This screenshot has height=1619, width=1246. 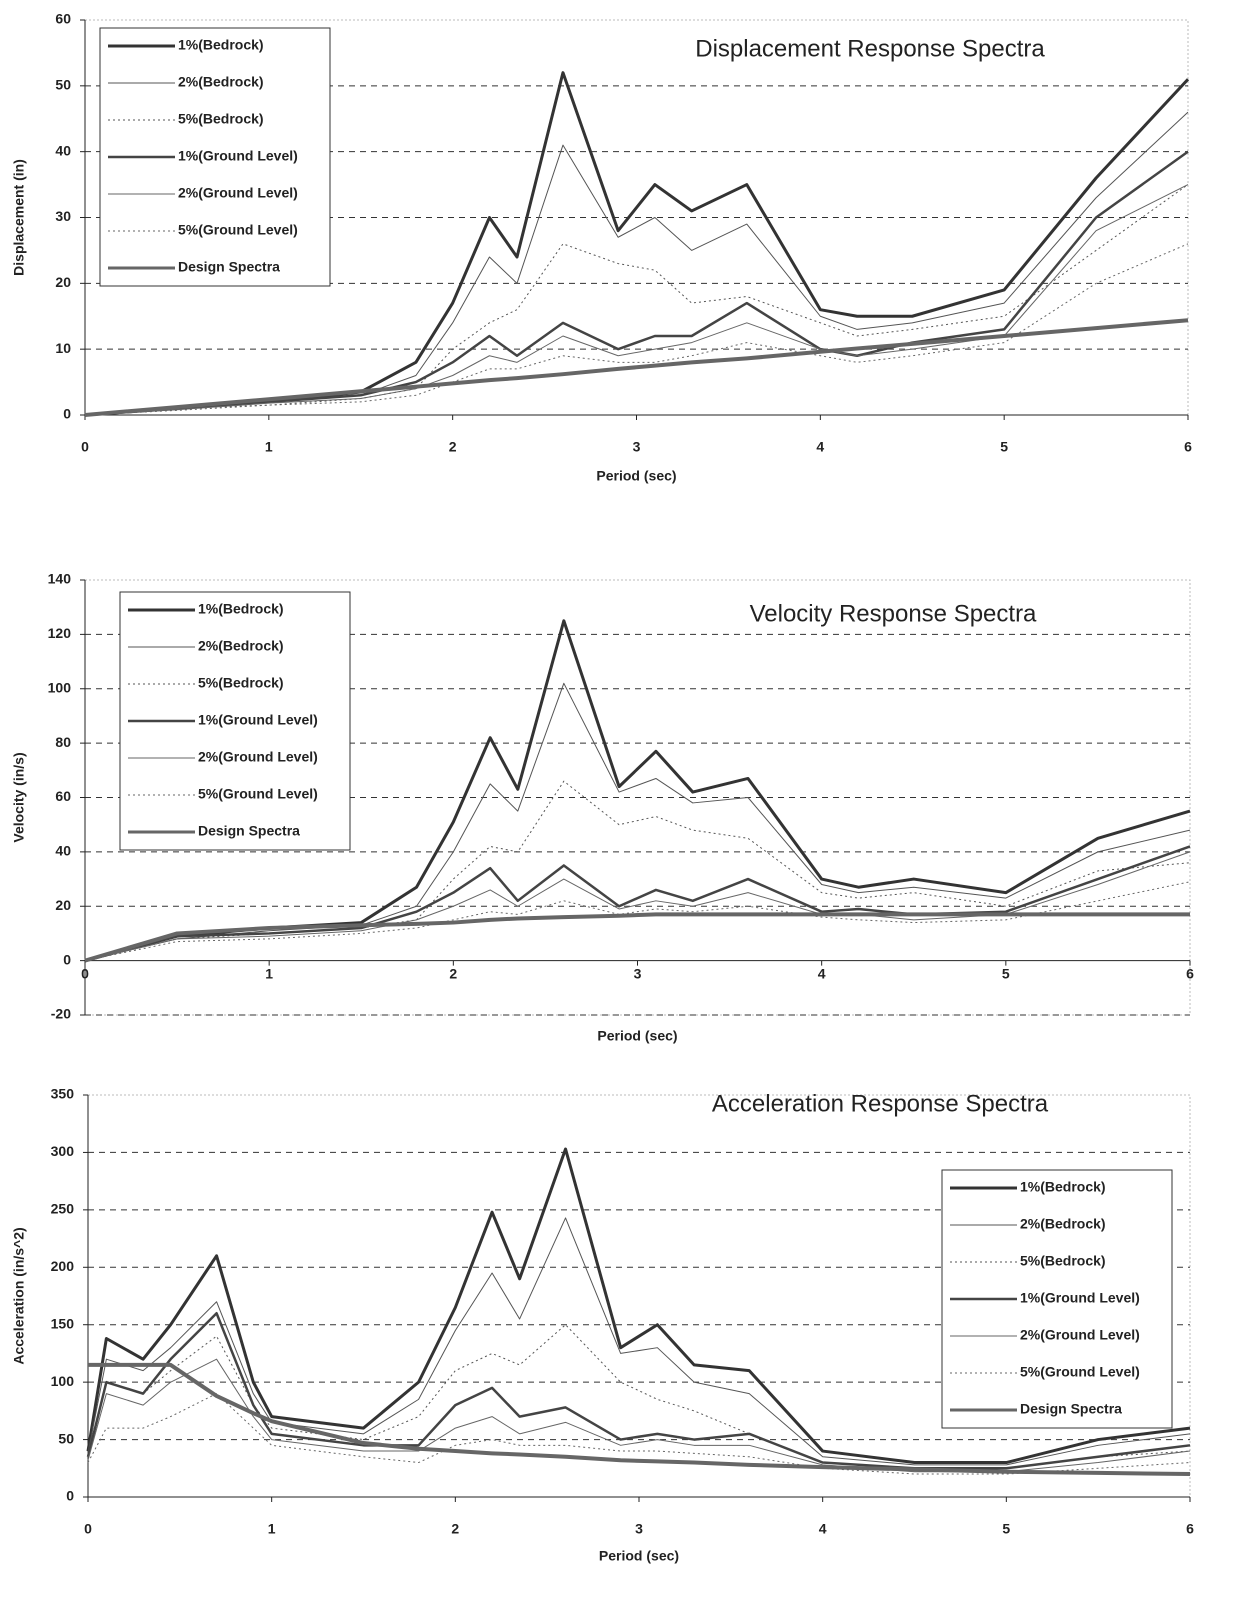 What do you see at coordinates (63, 1094) in the screenshot?
I see `y-tick-label: 350` at bounding box center [63, 1094].